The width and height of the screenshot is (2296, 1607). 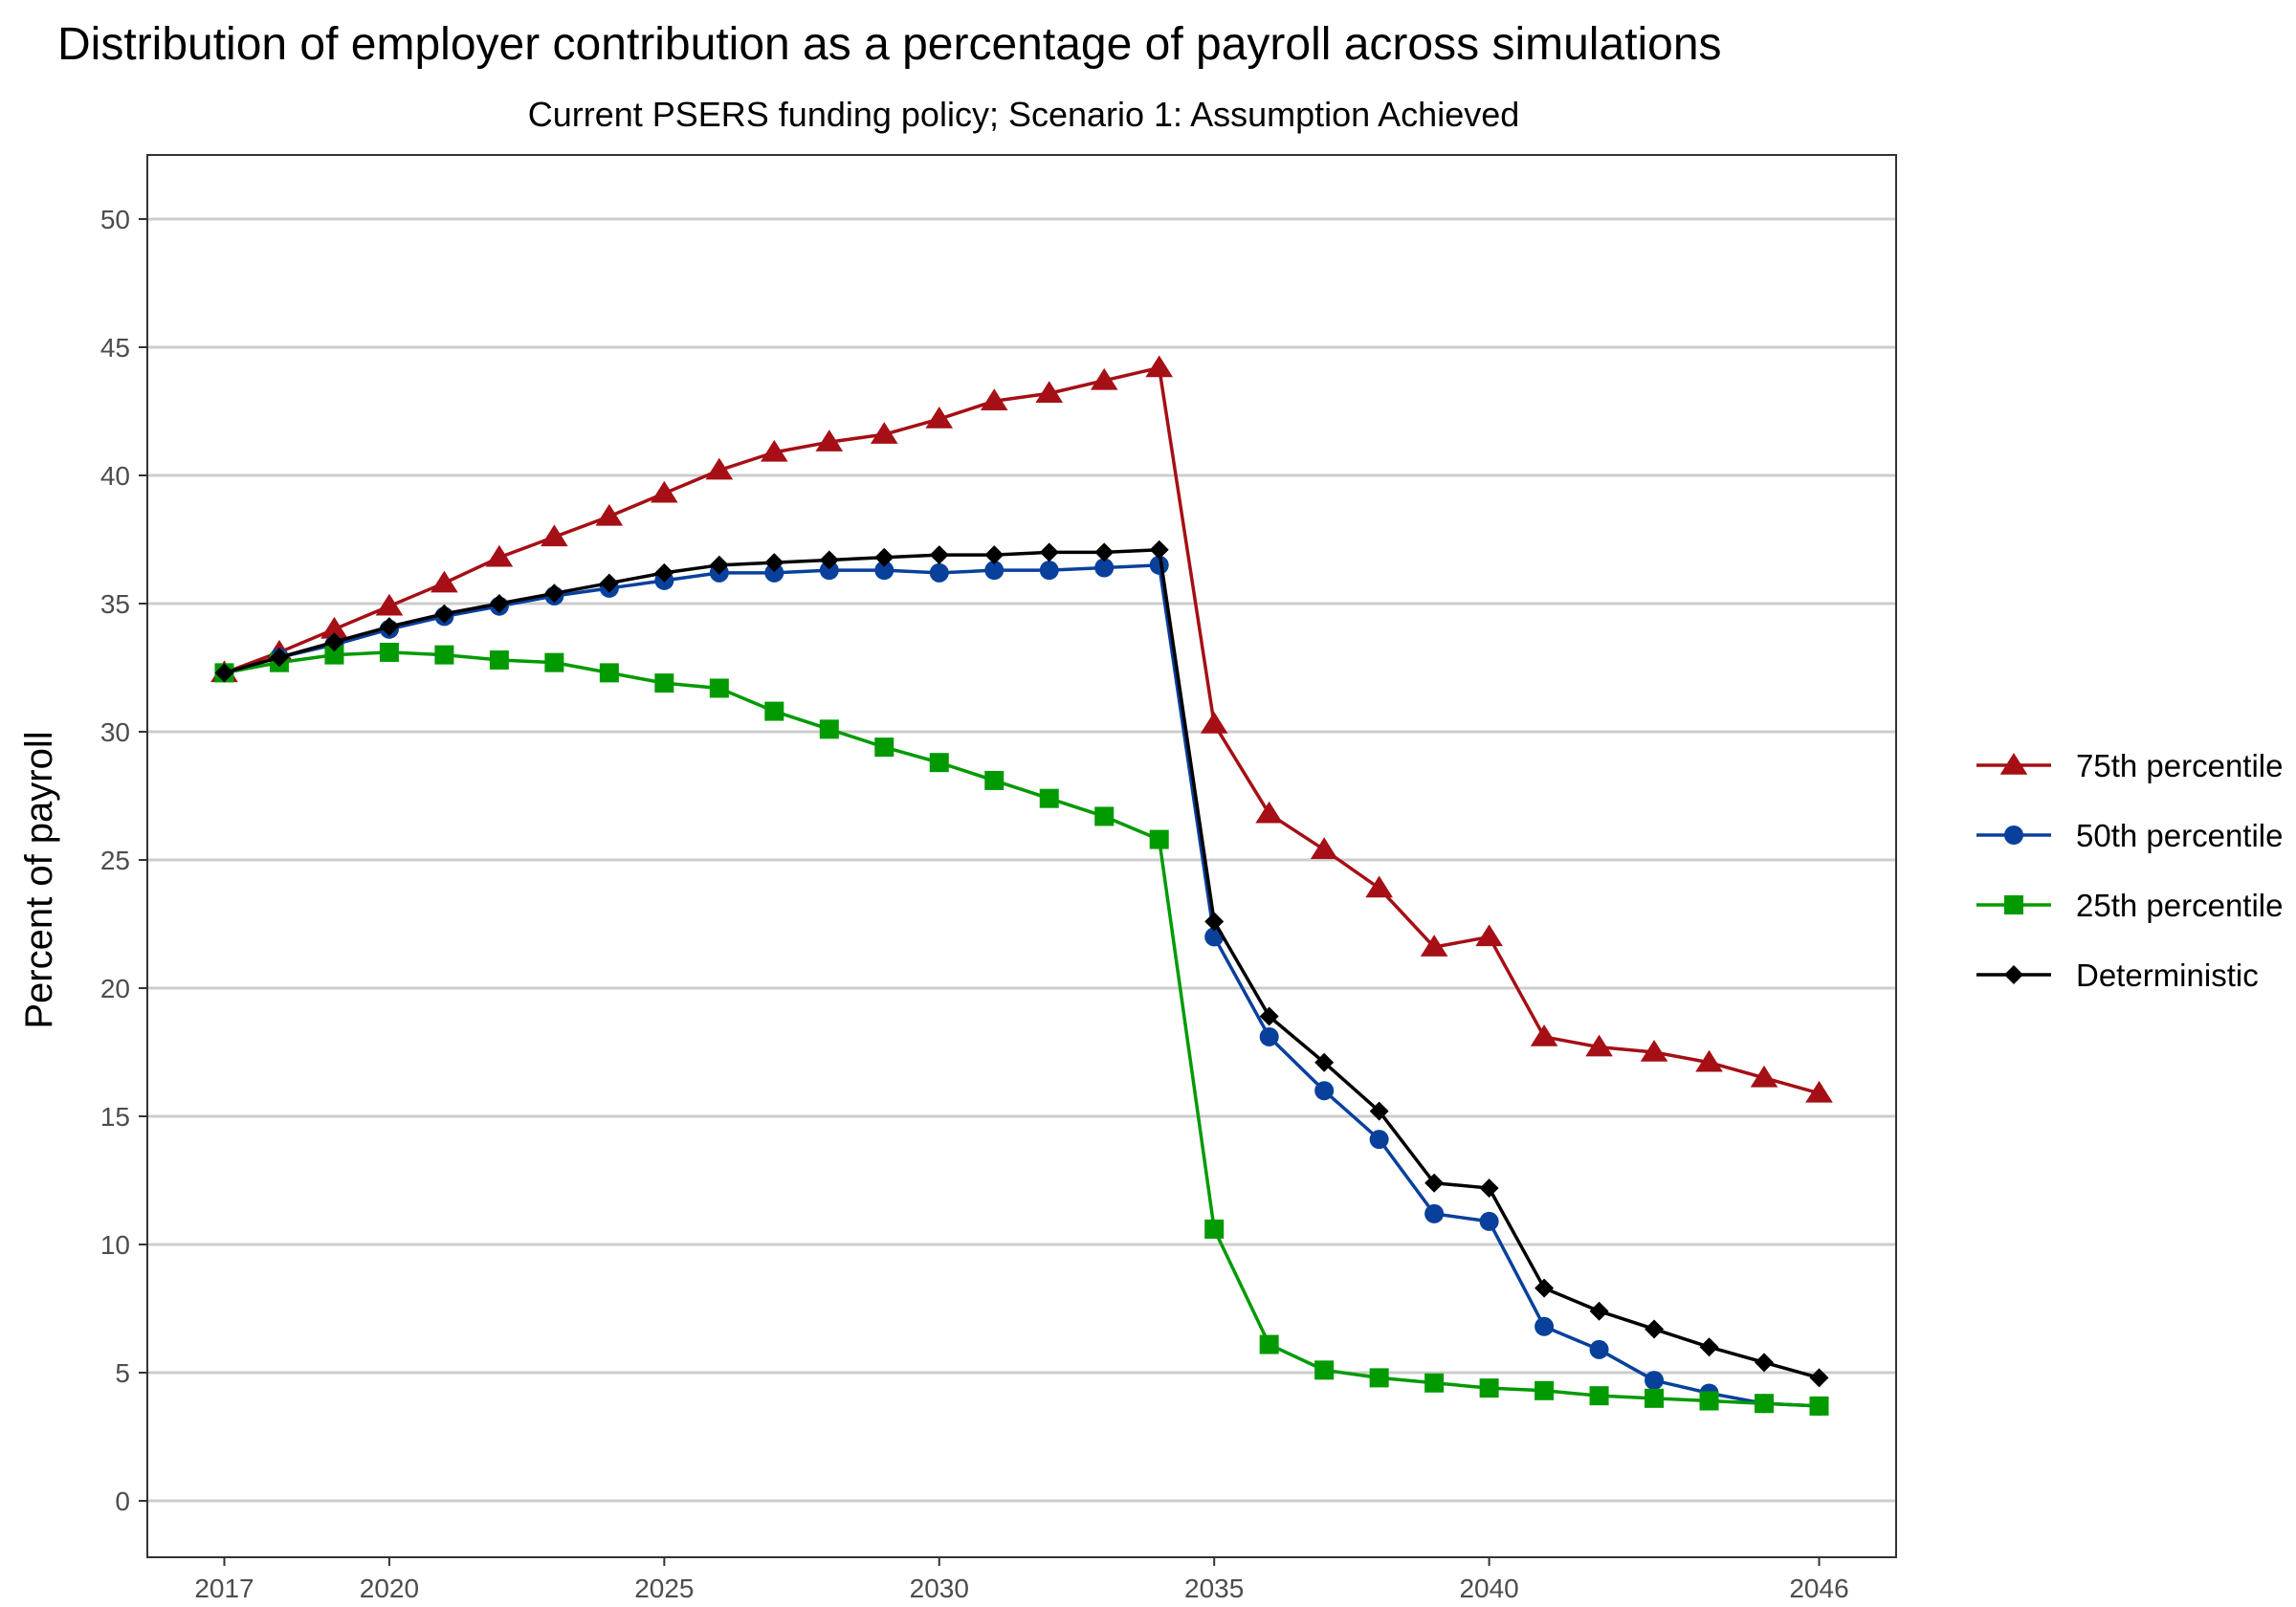 What do you see at coordinates (940, 1588) in the screenshot?
I see `x-tick-label: 2030` at bounding box center [940, 1588].